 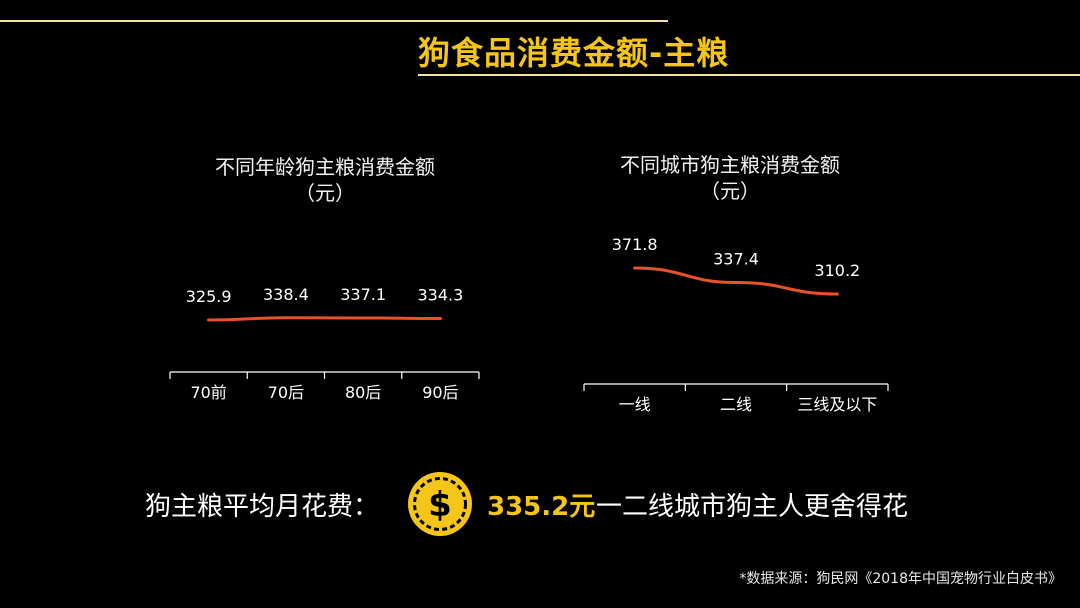 What do you see at coordinates (837, 404) in the screenshot?
I see `category-label-city: 三线及以下` at bounding box center [837, 404].